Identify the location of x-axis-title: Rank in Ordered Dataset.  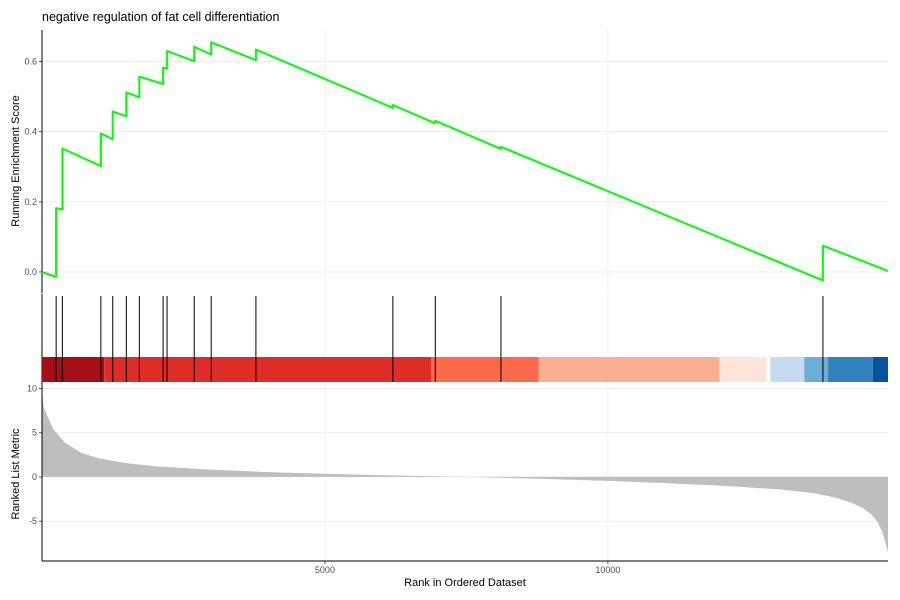
(465, 583).